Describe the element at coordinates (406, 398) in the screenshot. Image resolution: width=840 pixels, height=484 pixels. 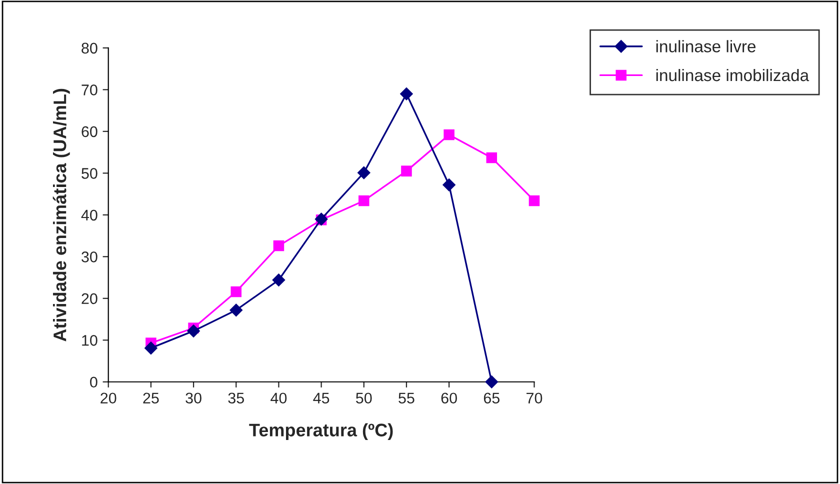
I see `x-tick-label: 55` at that location.